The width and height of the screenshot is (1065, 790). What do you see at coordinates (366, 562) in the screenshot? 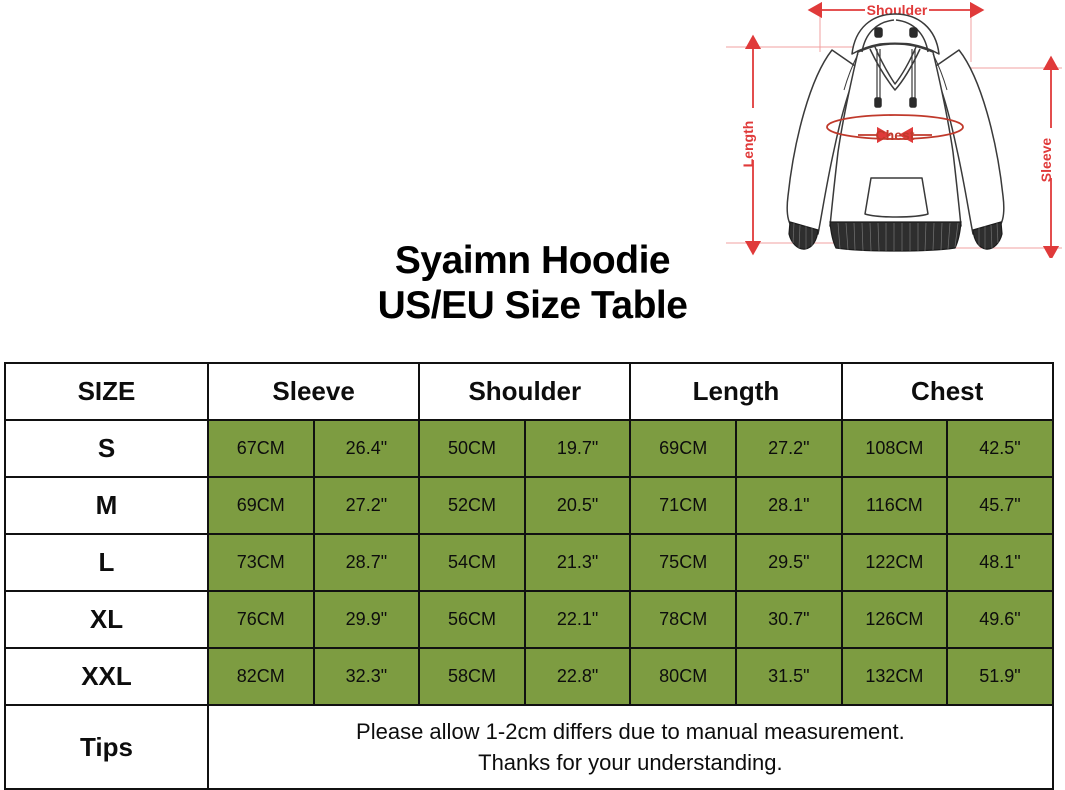
I see `sleeve-in: 28.7"` at bounding box center [366, 562].